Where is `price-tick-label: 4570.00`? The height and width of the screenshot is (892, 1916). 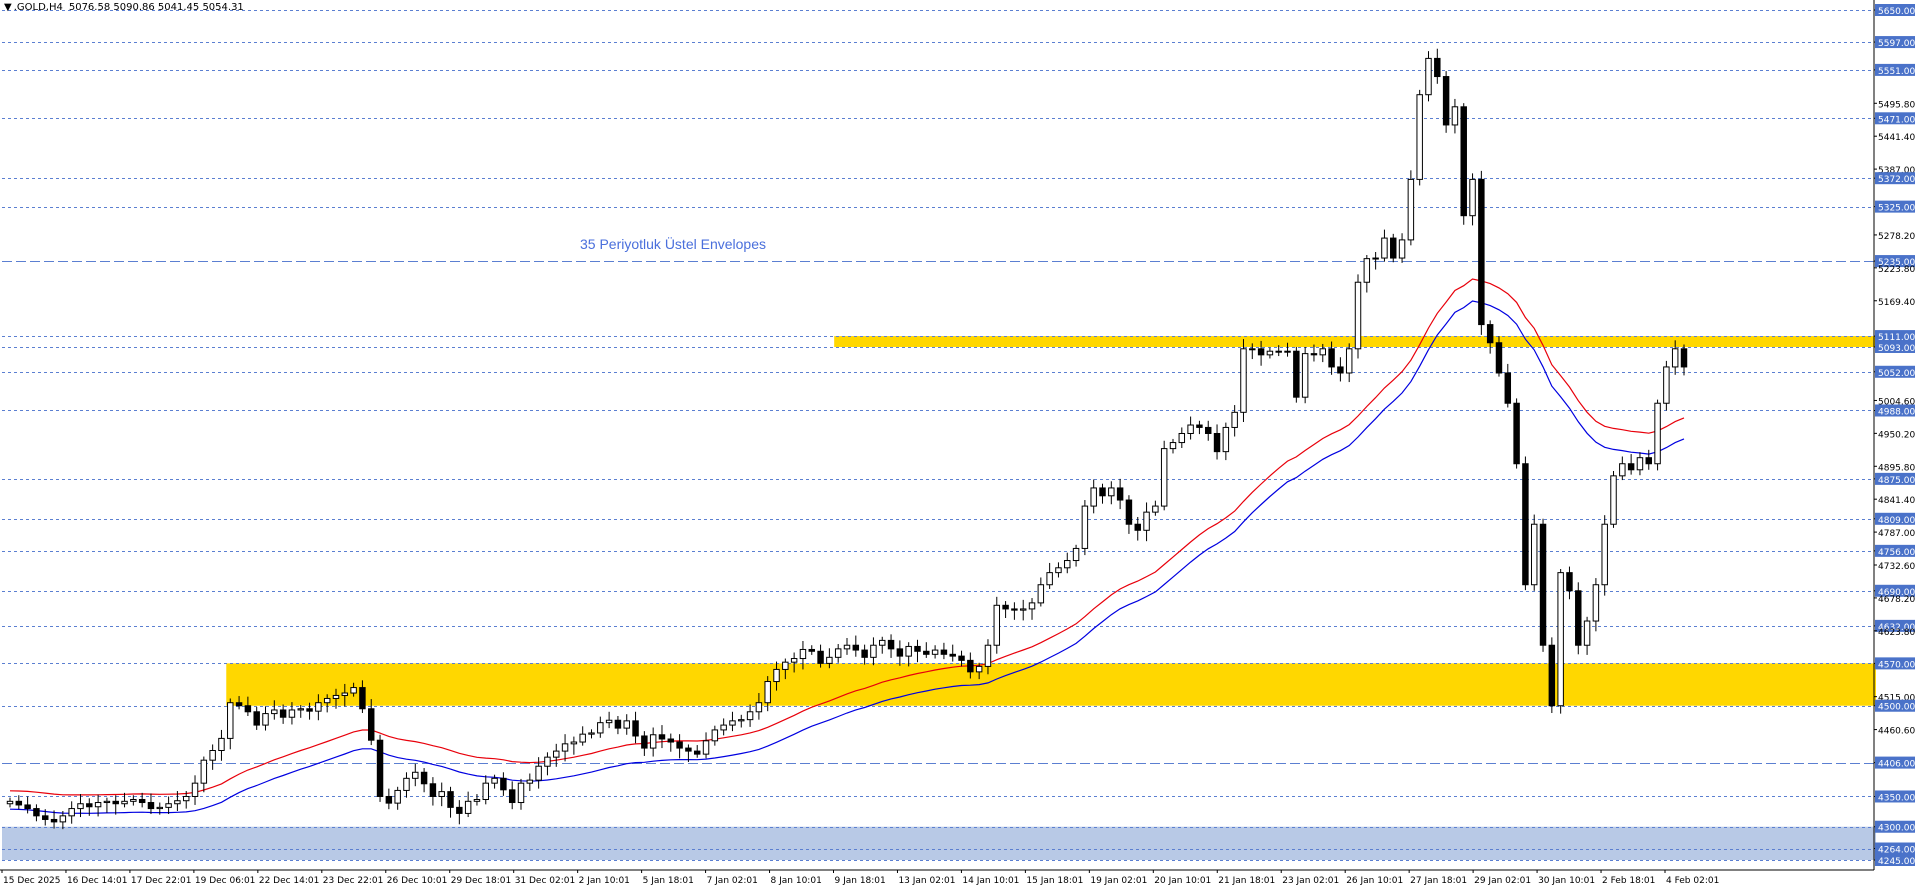
price-tick-label: 4570.00 is located at coordinates (1896, 665).